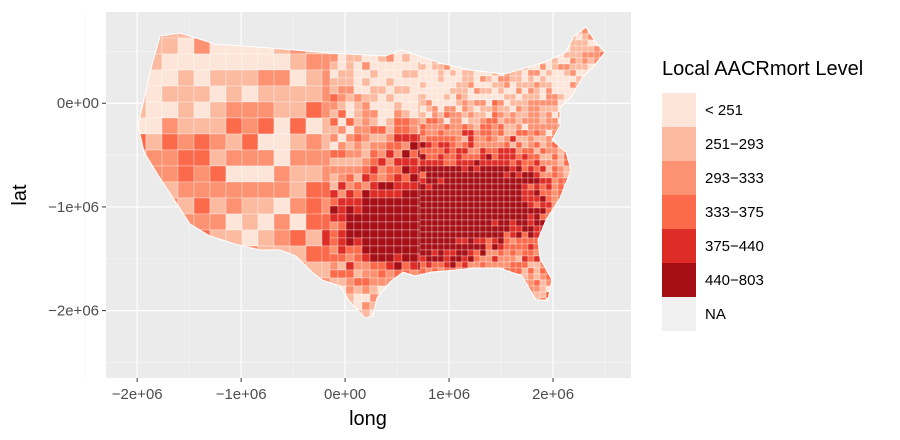 Image resolution: width=900 pixels, height=440 pixels. I want to click on legend-item: 251−293, so click(777, 144).